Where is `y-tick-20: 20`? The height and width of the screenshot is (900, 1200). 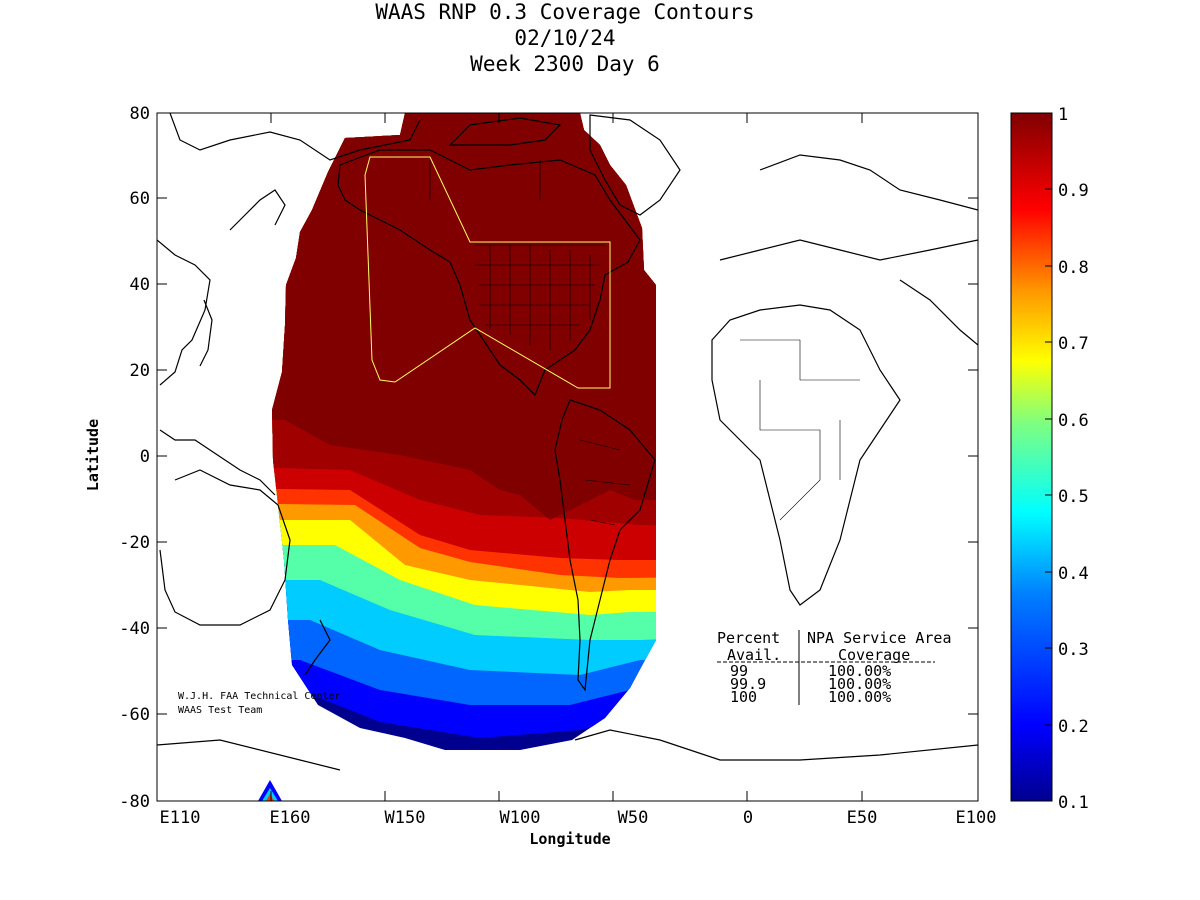 y-tick-20: 20 is located at coordinates (140, 371).